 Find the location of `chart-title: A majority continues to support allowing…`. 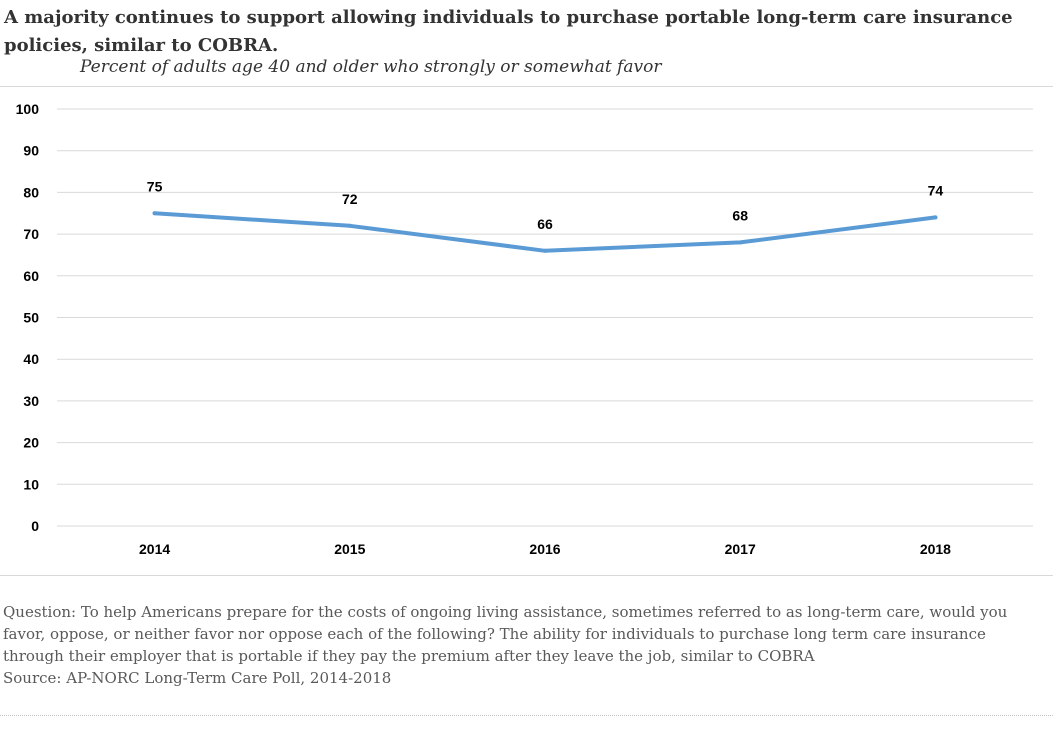

chart-title: A majority continues to support allowing… is located at coordinates (508, 31).